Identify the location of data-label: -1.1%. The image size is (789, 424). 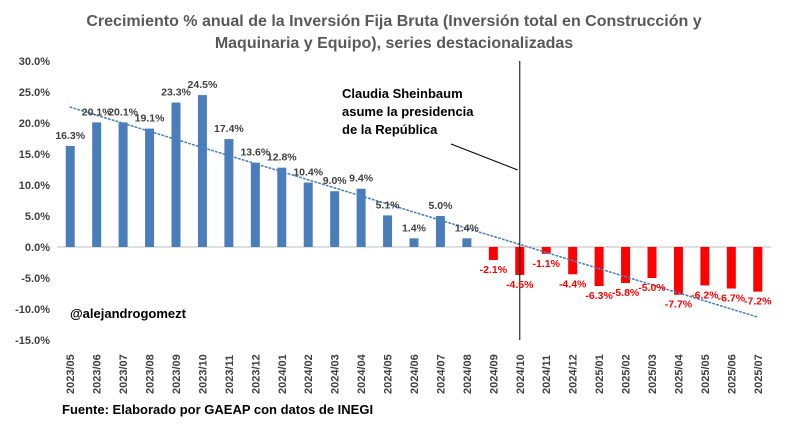
(547, 264).